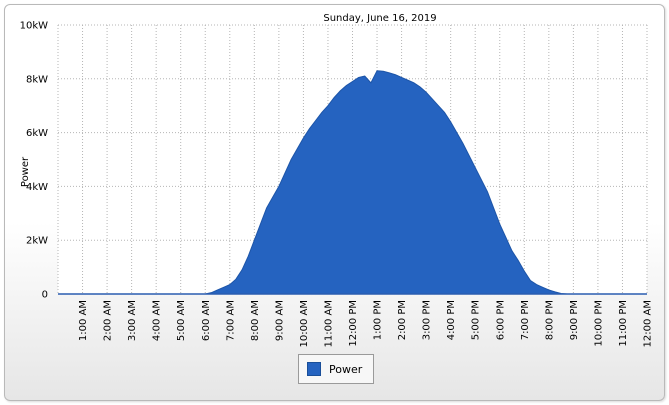 This screenshot has height=405, width=669. What do you see at coordinates (37, 187) in the screenshot?
I see `y-tick-label: 4kW` at bounding box center [37, 187].